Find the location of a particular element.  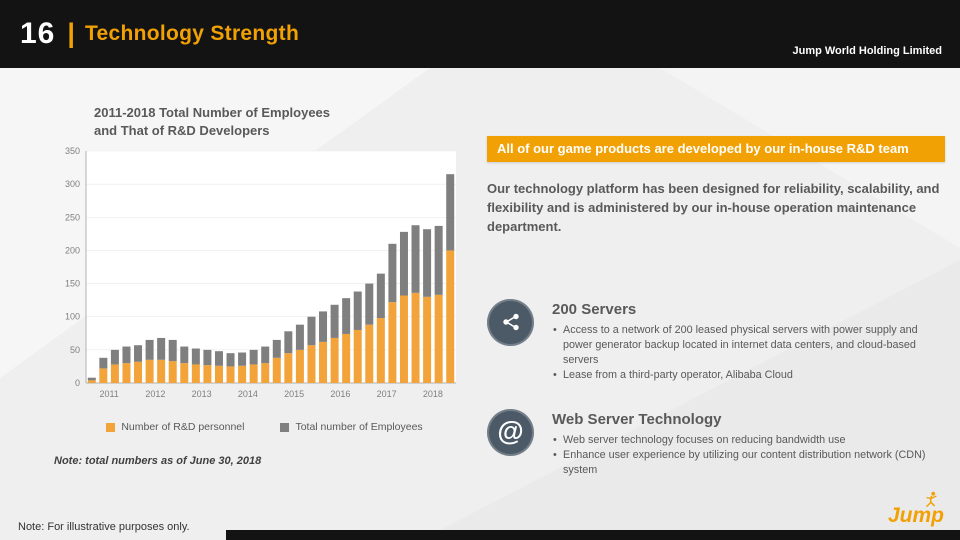

section-web-server-title: Web Server Technology is located at coordinates (637, 419).